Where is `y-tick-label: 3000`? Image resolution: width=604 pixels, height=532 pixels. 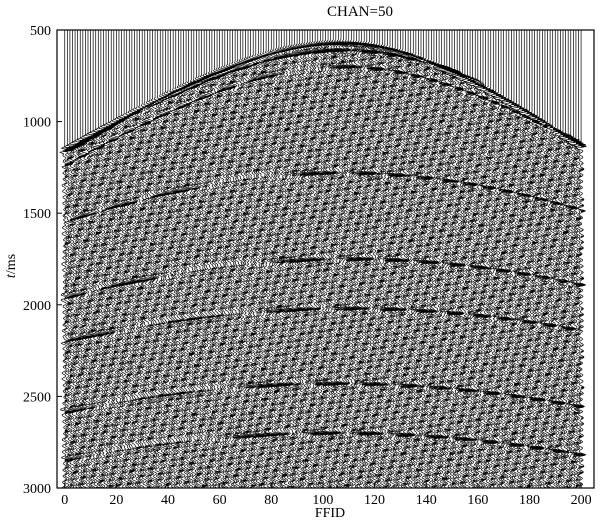
y-tick-label: 3000 is located at coordinates (37, 489).